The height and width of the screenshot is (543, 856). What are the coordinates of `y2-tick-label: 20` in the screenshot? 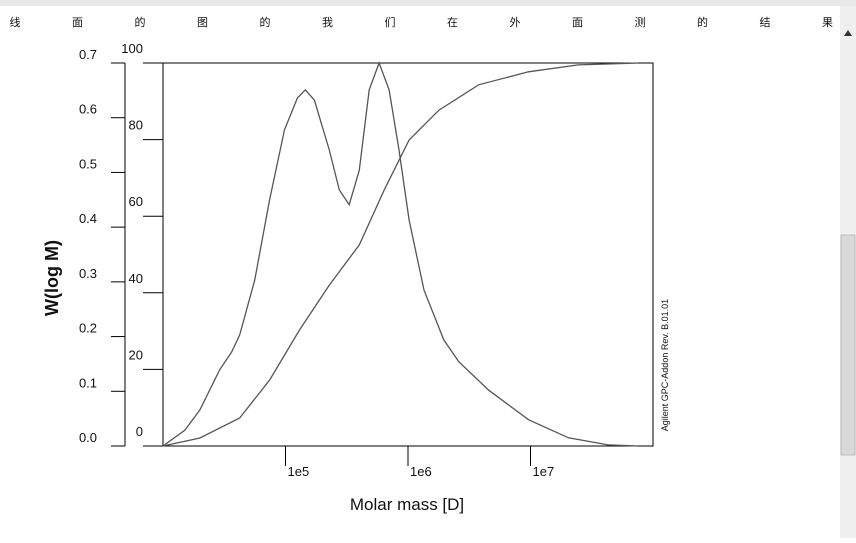 It's located at (136, 354).